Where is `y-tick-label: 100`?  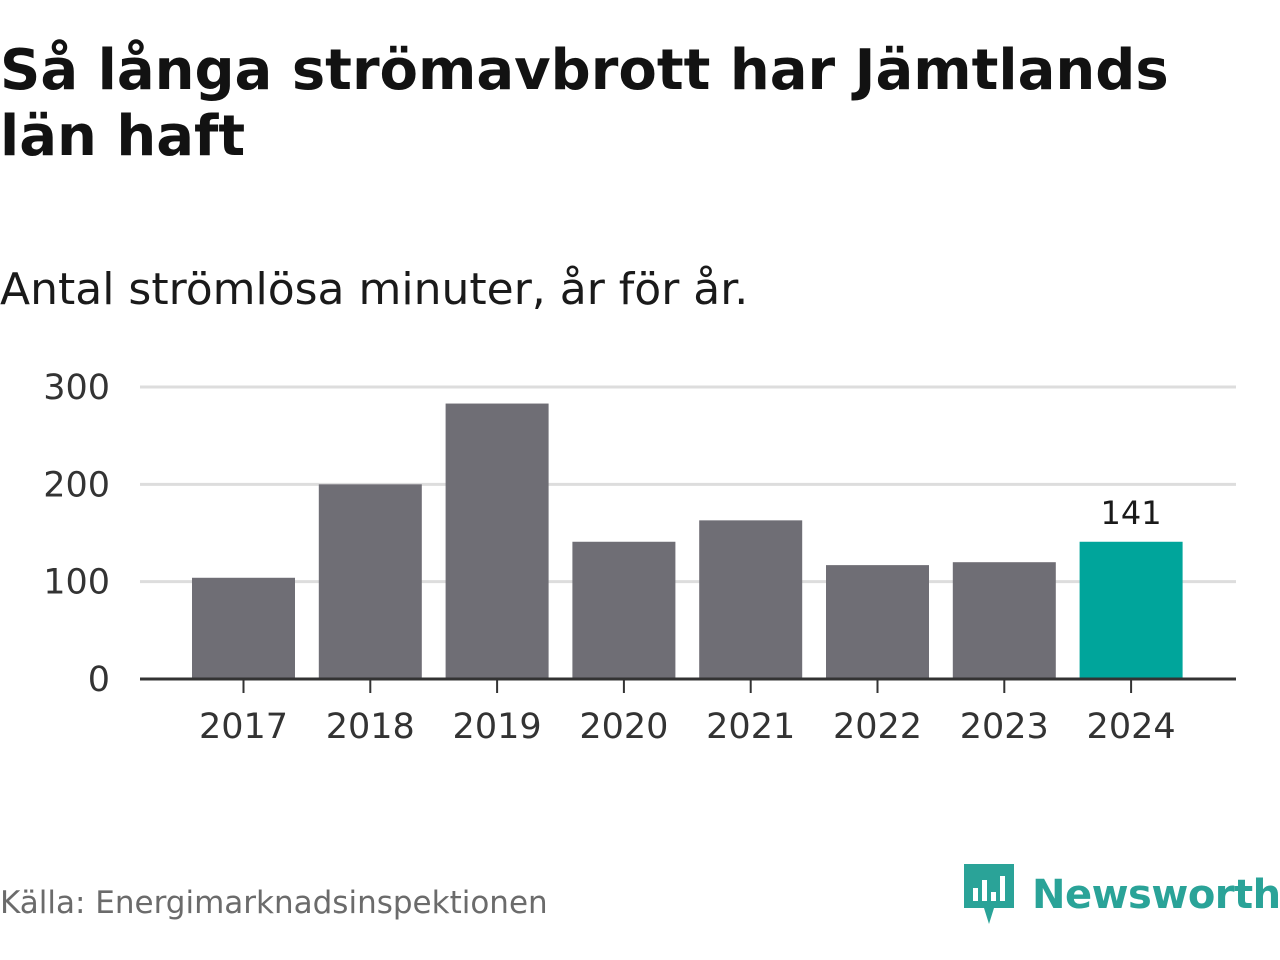
y-tick-label: 100 is located at coordinates (76, 583).